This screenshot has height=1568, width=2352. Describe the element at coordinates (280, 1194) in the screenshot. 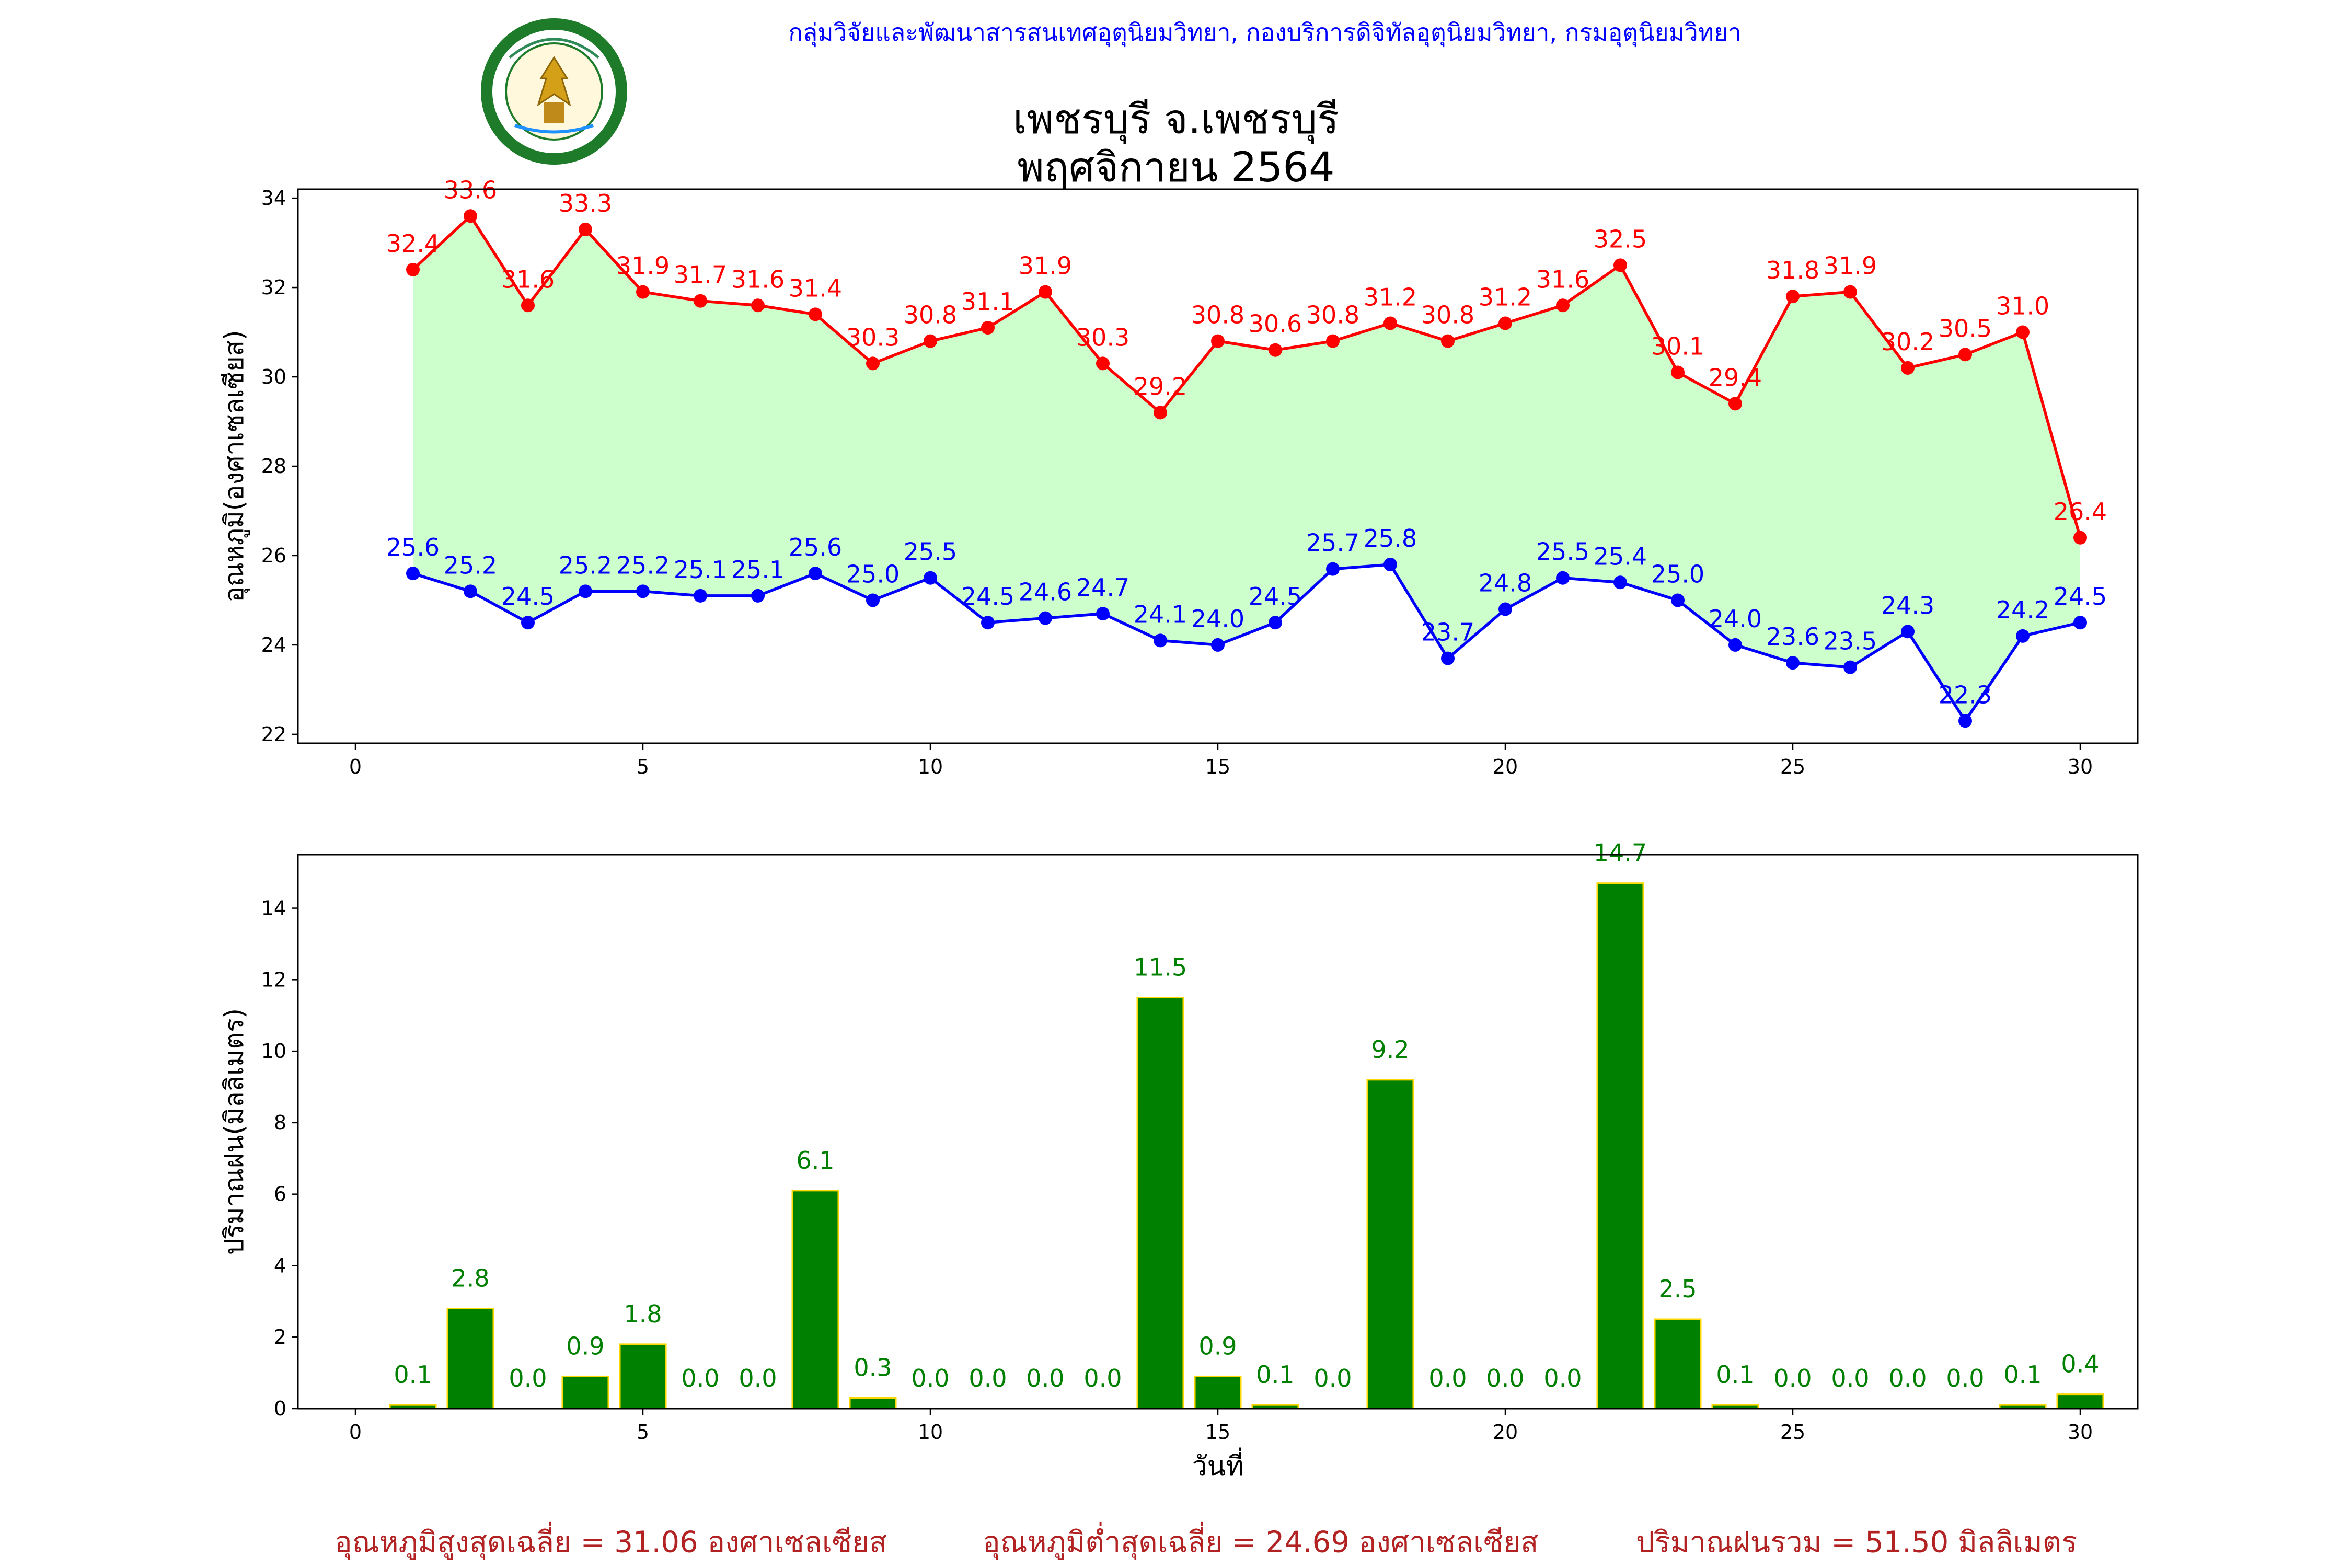

I see `rain-y-tick-label: 6` at that location.